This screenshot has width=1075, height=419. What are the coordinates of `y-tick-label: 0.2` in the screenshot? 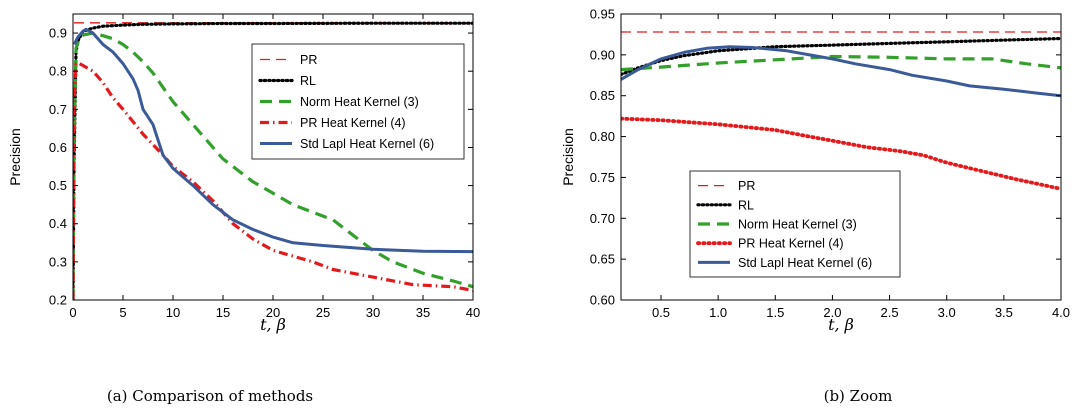 It's located at (58, 300).